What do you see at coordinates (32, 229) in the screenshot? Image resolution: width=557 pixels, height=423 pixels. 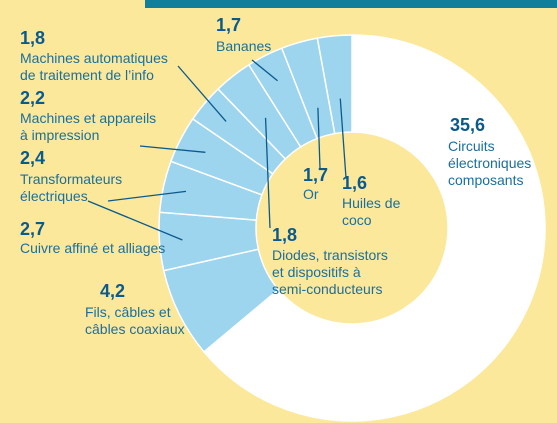 I see `value-label: 2,7` at bounding box center [32, 229].